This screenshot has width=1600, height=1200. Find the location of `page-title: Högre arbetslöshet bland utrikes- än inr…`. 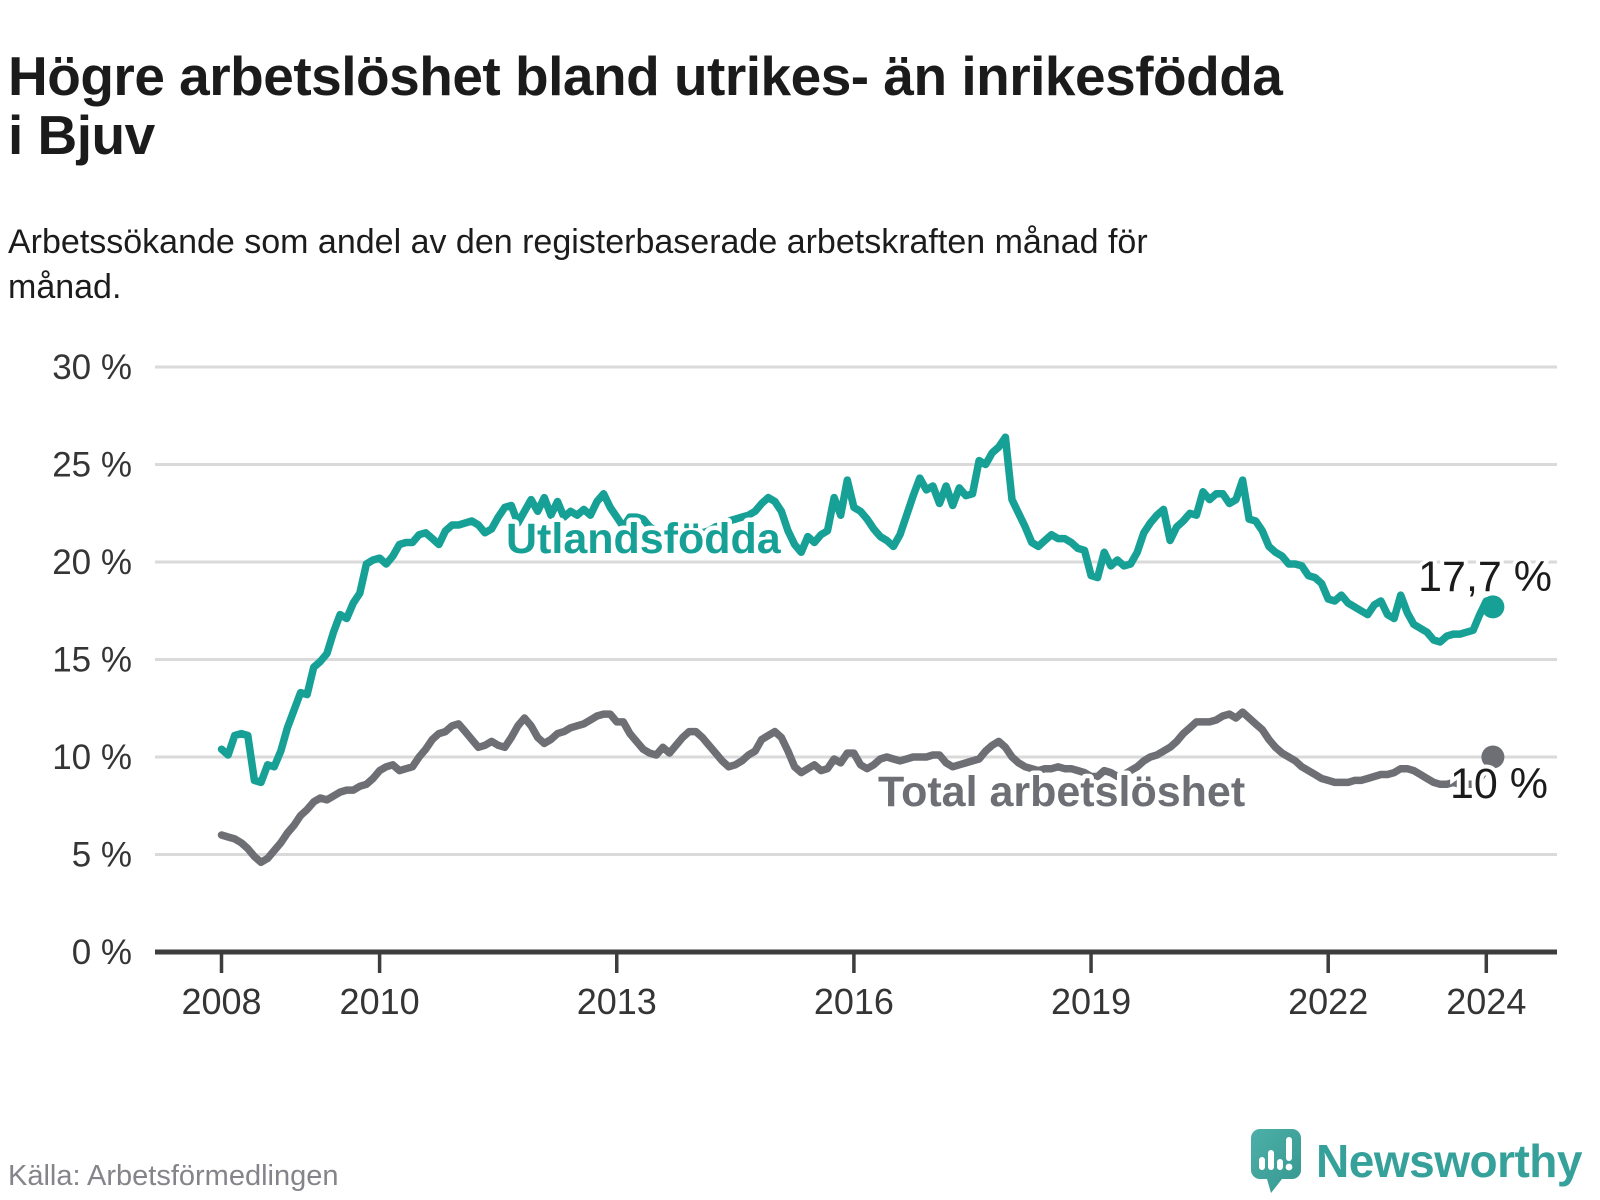

page-title: Högre arbetslöshet bland utrikes- än inr… is located at coordinates (645, 105).